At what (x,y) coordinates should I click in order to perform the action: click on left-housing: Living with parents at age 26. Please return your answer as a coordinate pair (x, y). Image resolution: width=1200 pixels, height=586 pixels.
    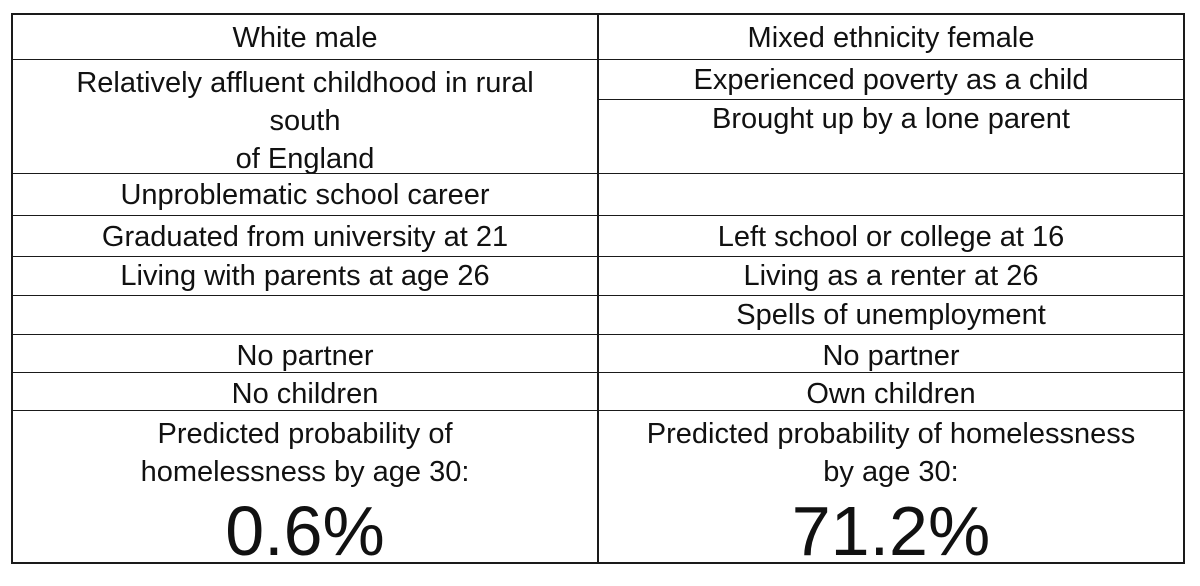
    Looking at the image, I should click on (305, 276).